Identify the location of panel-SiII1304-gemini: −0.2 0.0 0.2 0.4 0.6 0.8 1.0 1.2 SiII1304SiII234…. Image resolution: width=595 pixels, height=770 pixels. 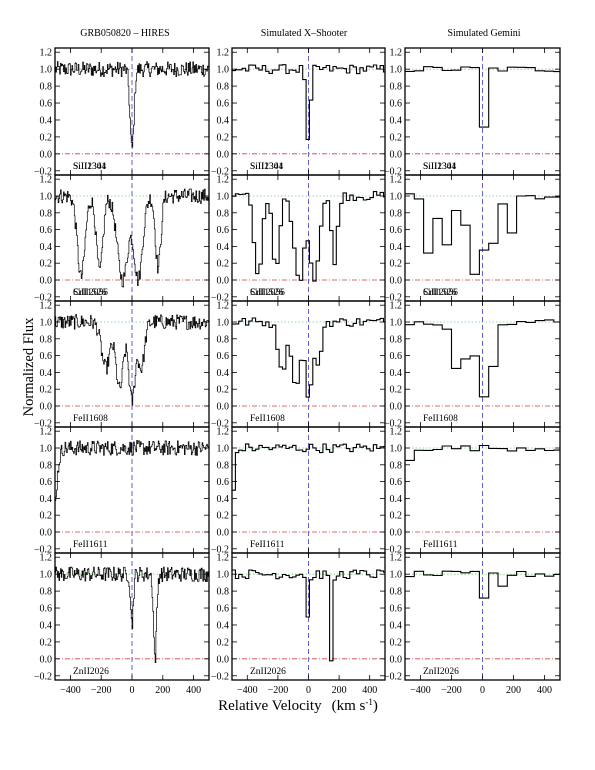
(472, 112).